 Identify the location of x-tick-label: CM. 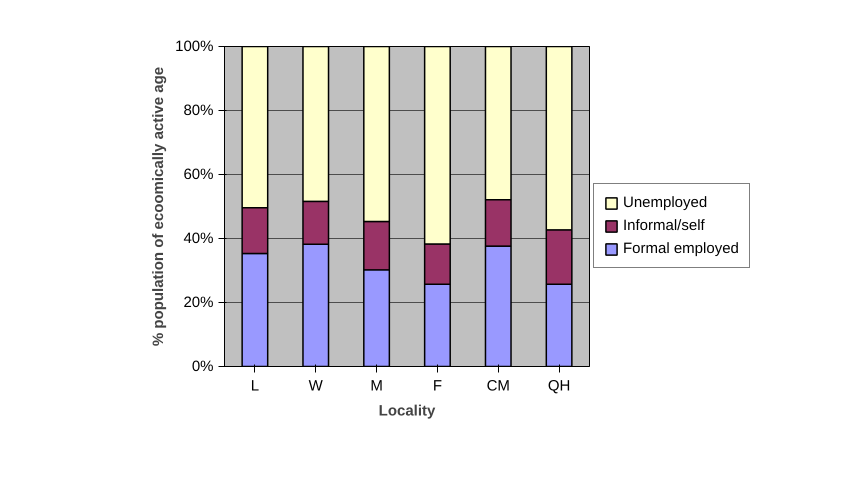
(498, 386).